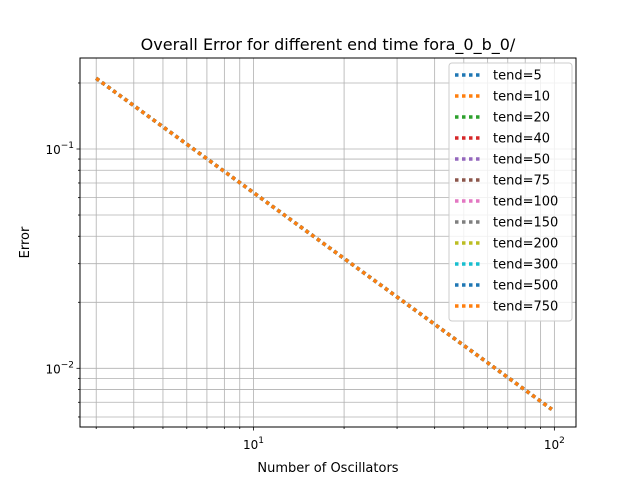  What do you see at coordinates (525, 223) in the screenshot?
I see `legend-label: tend=150` at bounding box center [525, 223].